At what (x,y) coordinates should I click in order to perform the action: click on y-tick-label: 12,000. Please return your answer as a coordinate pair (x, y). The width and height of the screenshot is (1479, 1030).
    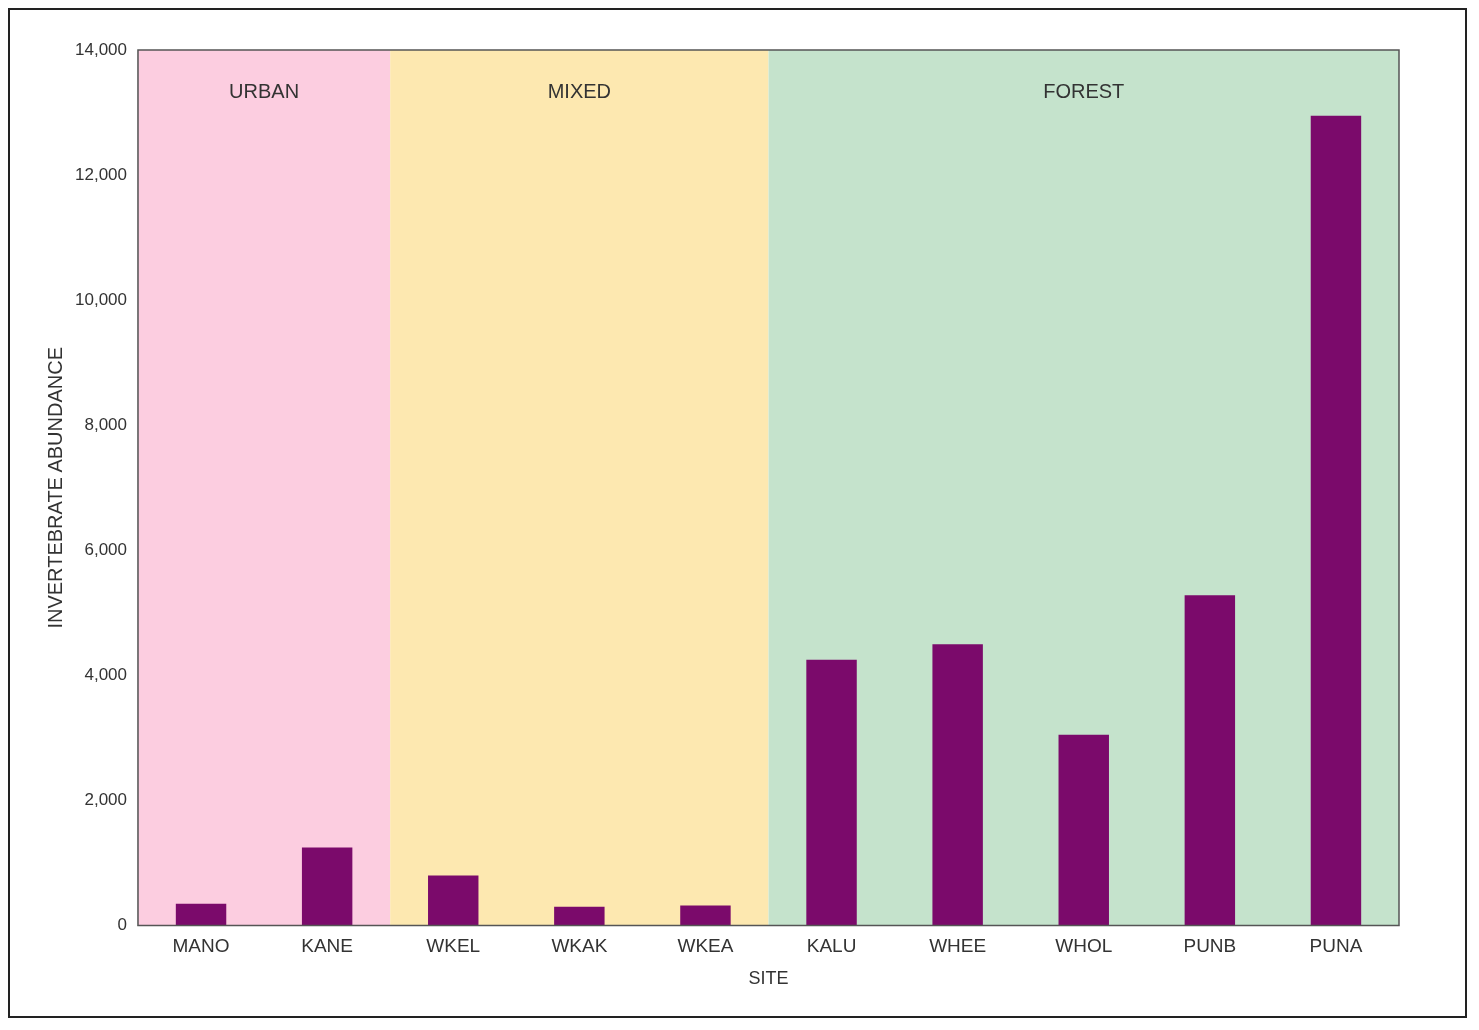
    Looking at the image, I should click on (101, 174).